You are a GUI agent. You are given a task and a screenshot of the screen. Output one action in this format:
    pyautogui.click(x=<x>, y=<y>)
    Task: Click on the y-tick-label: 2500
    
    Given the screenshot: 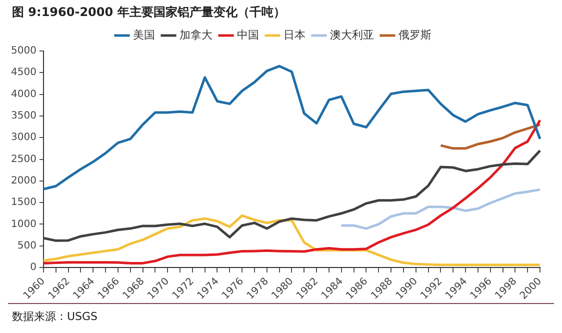 What is the action you would take?
    pyautogui.click(x=23, y=159)
    